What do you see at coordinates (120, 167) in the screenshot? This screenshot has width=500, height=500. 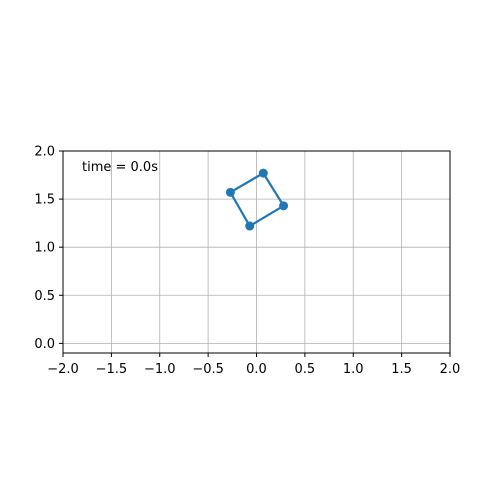 I see `time-annotation: time = 0.0s` at bounding box center [120, 167].